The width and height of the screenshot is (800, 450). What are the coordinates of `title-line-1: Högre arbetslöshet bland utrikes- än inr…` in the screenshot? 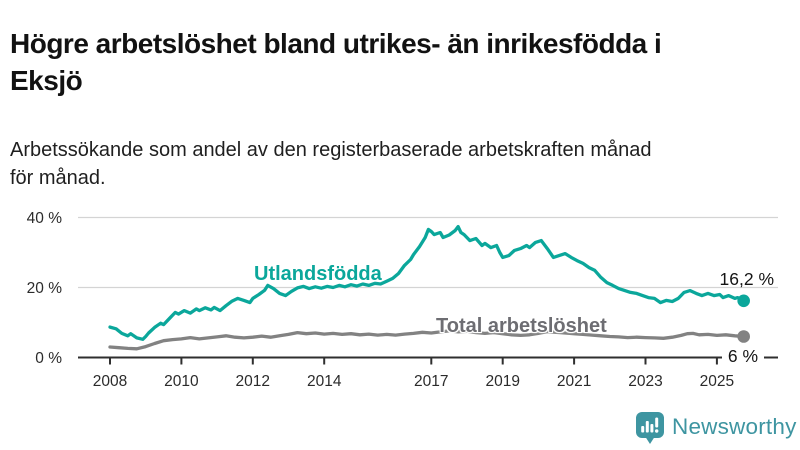 It's located at (336, 43).